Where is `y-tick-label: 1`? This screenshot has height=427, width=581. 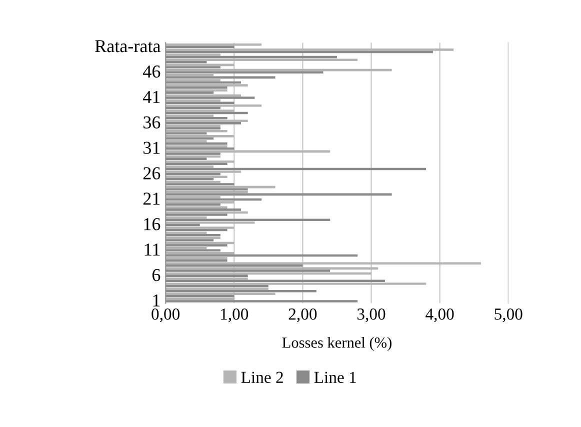
y-tick-label: 1 is located at coordinates (156, 300).